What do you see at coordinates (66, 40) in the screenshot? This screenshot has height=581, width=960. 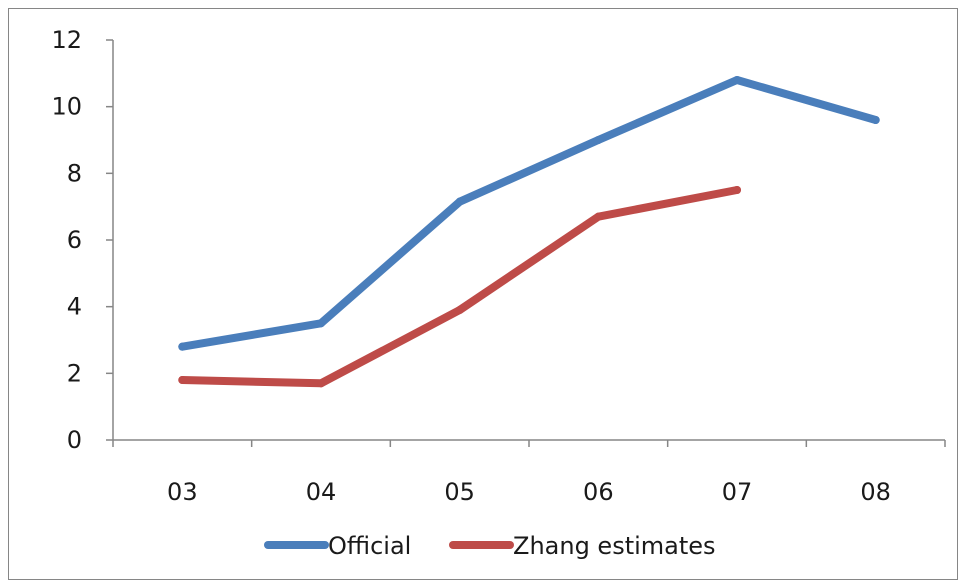 I see `y-tick-label: 12` at bounding box center [66, 40].